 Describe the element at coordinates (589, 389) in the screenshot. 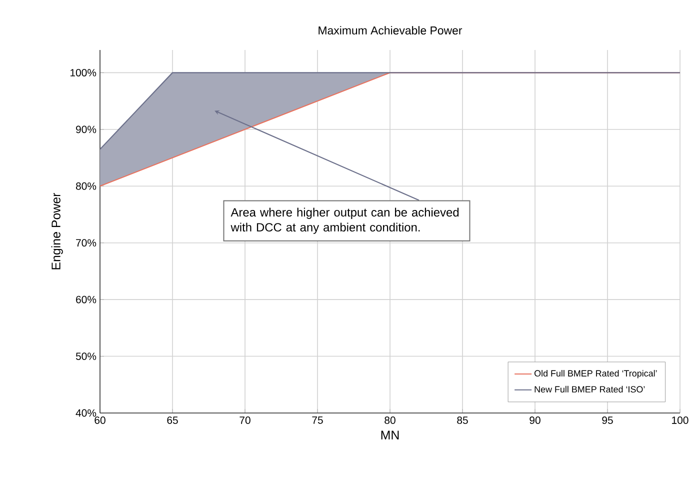

I see `legend-label: New Full BMEP Rated ‘ISO’` at that location.